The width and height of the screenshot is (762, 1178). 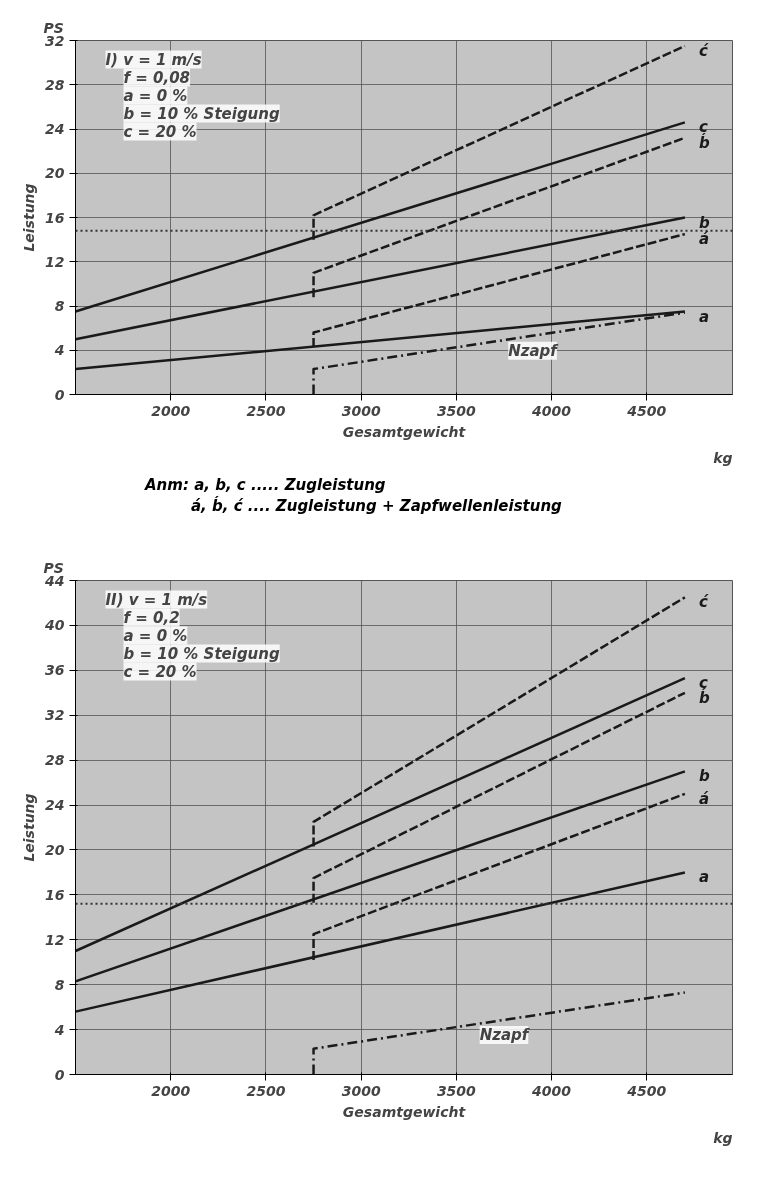 I want to click on y-tick-label: 32, so click(x=55, y=715).